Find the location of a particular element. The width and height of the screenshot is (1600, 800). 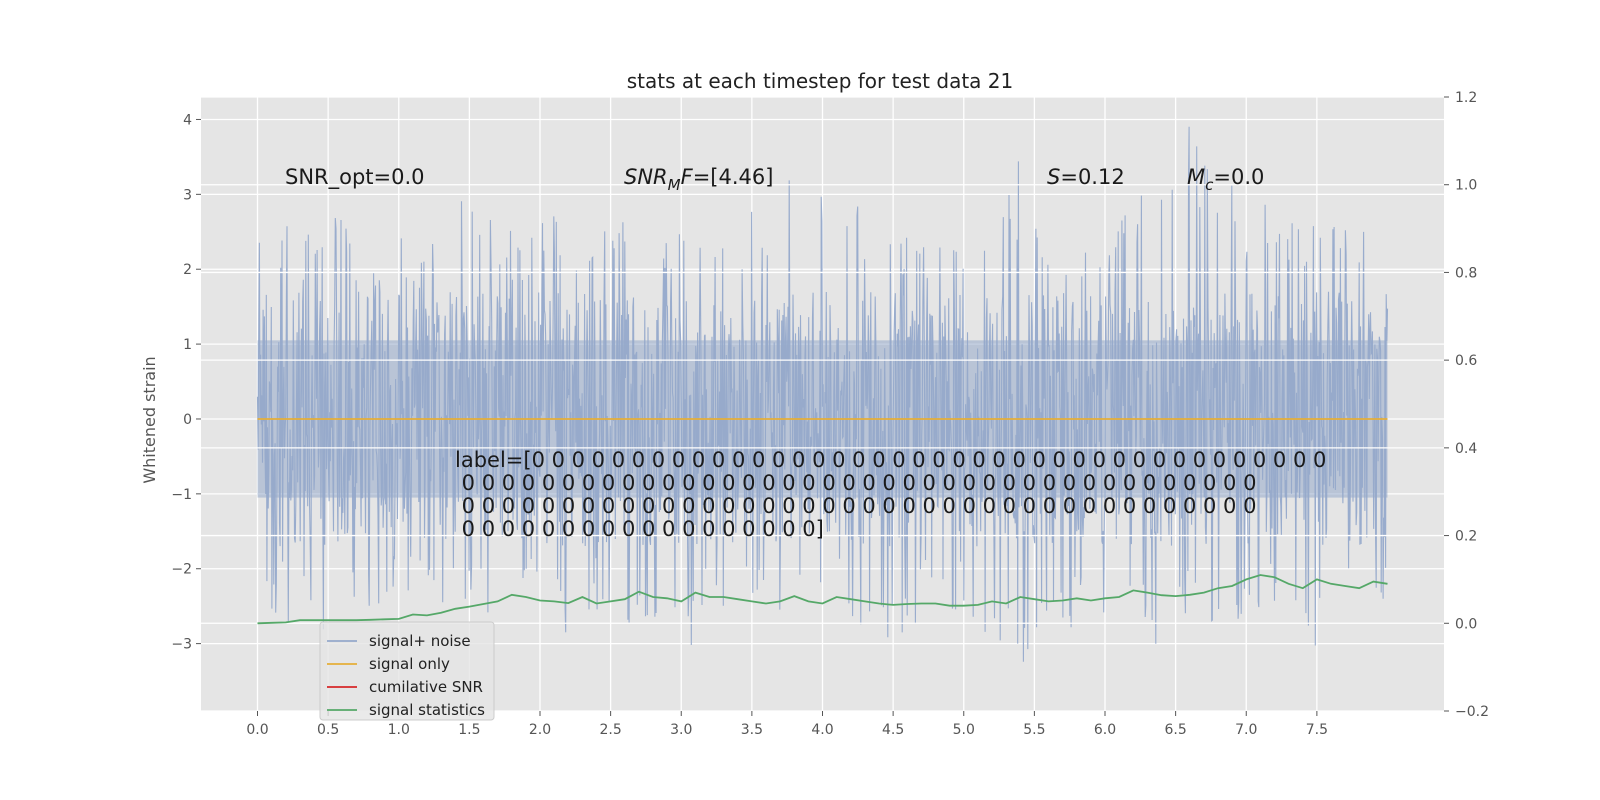

s-annotation: S=0.12 is located at coordinates (1086, 177).